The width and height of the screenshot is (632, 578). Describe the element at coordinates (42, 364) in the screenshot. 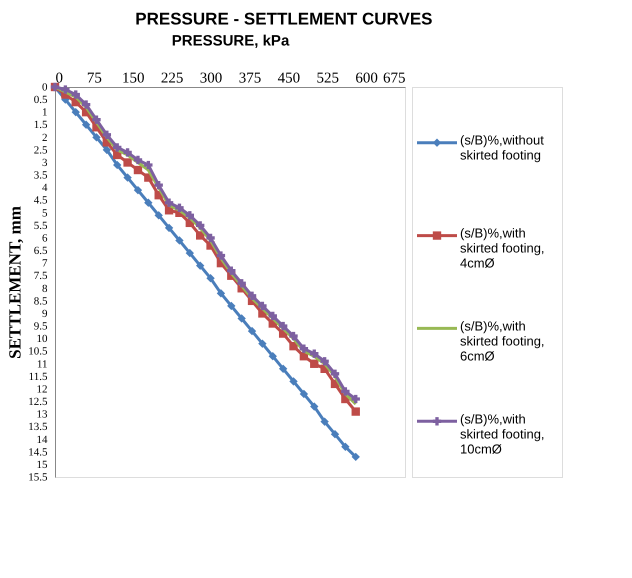

I see `y-tick-label: 11` at that location.